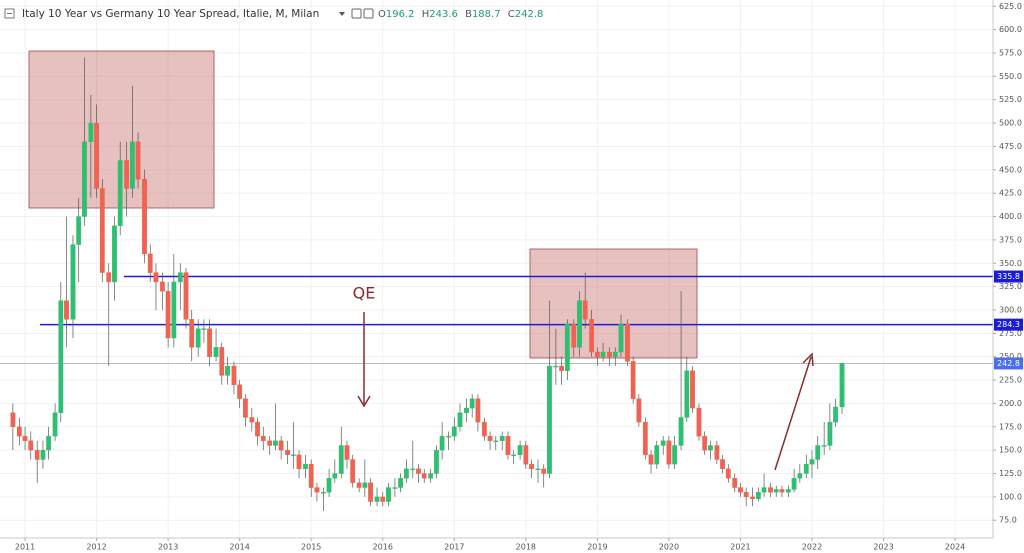 This screenshot has height=553, width=1024. I want to click on y-tick-label: 625.0, so click(1010, 6).